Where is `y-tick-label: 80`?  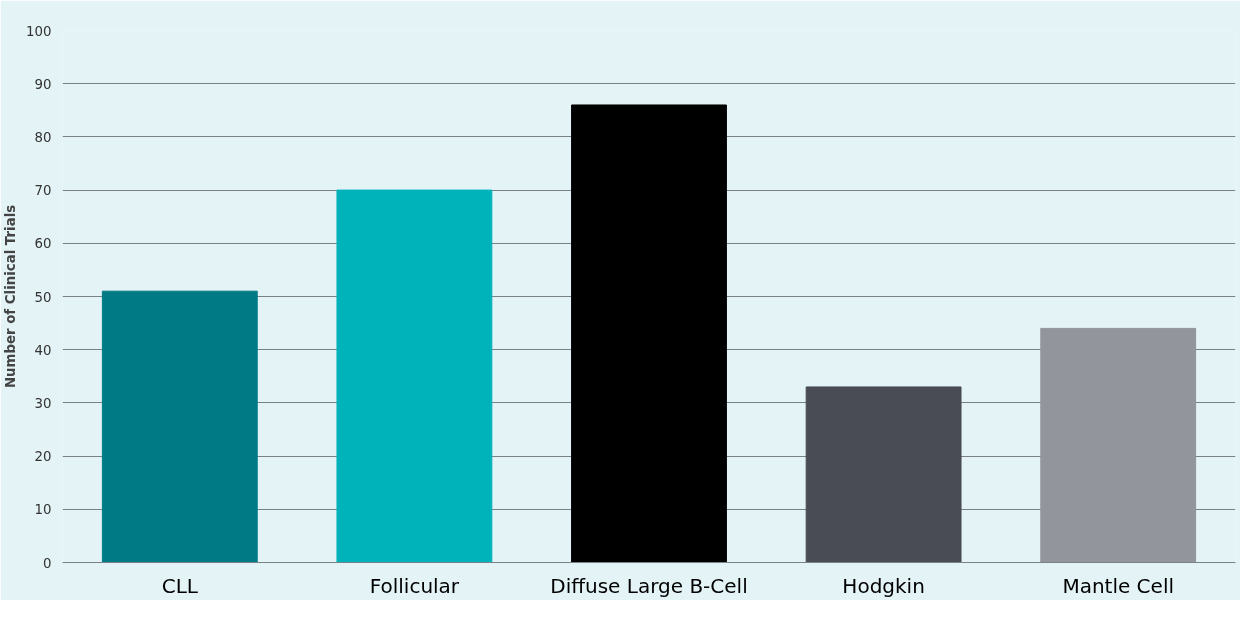
y-tick-label: 80 is located at coordinates (43, 137).